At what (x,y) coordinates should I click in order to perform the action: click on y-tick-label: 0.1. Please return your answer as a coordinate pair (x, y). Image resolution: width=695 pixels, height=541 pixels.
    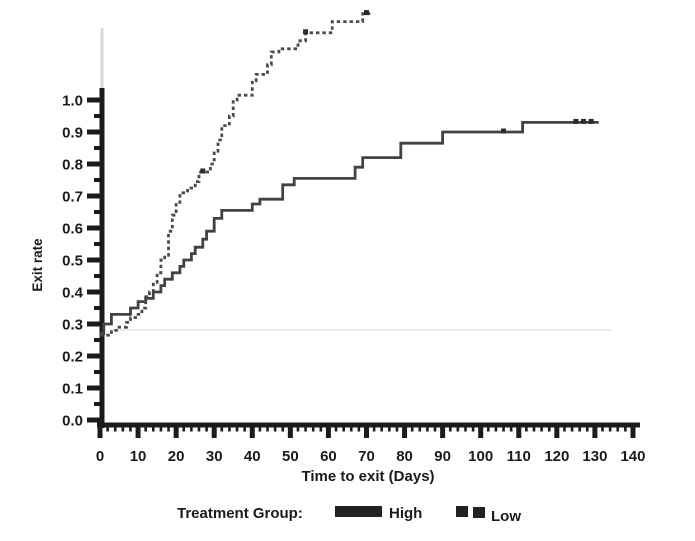
    Looking at the image, I should click on (72, 389).